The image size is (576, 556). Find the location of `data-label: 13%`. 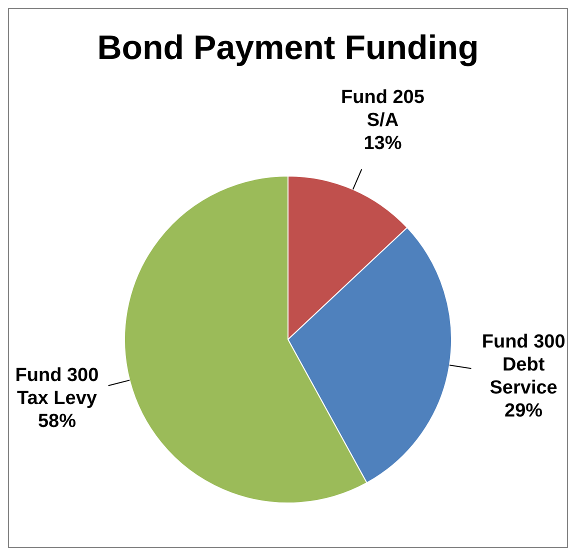

data-label: 13% is located at coordinates (383, 143).